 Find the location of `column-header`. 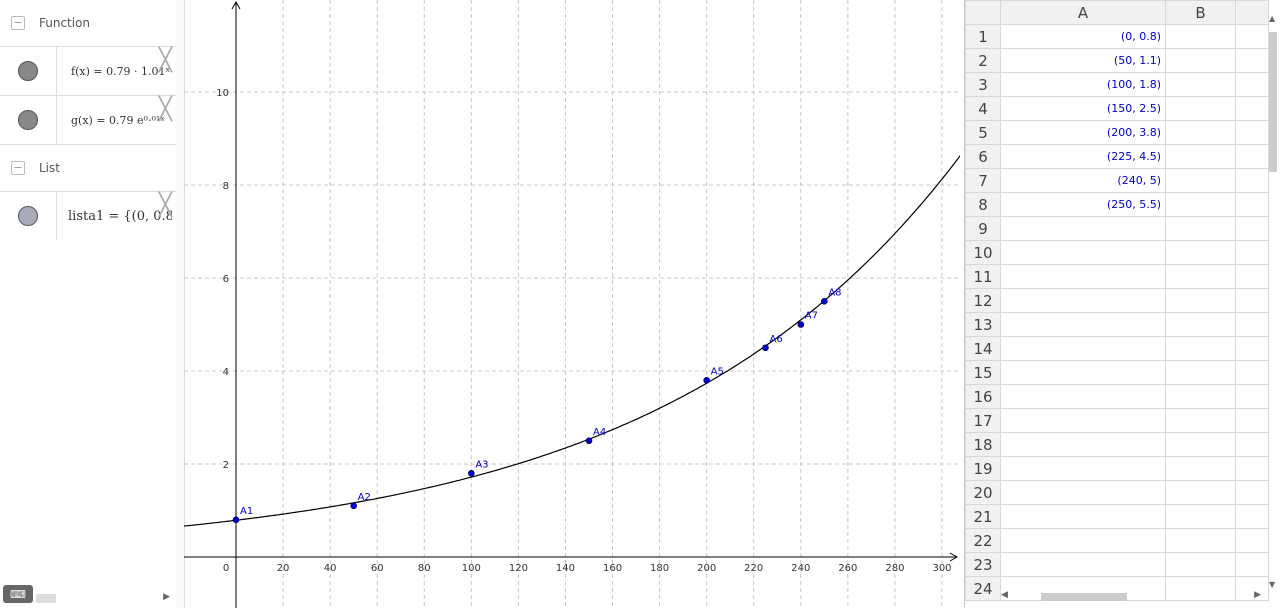

column-header is located at coordinates (1252, 12).